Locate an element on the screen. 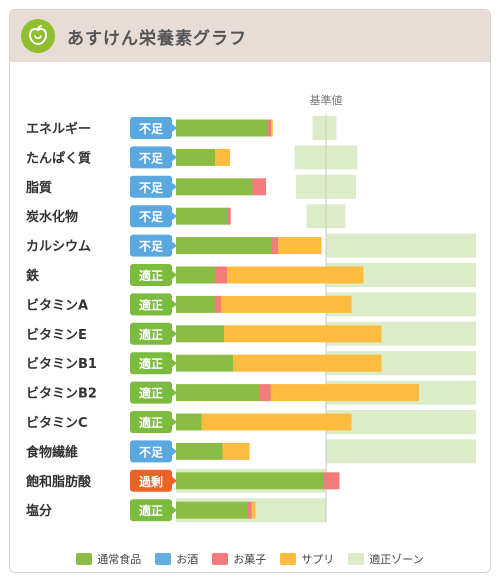 Image resolution: width=500 pixels, height=582 pixels. nutrient-label: 食物繊維 is located at coordinates (52, 452).